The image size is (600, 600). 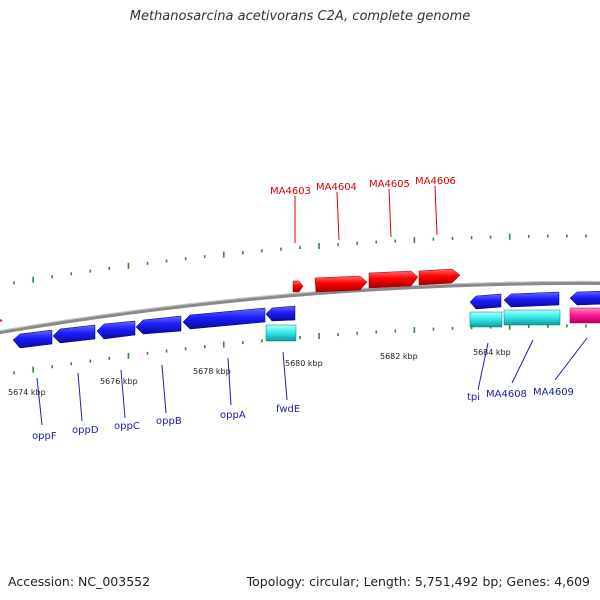 I want to click on upper-gene-labels: MA4603 MA4604 MA4605 MA4606, so click(x=363, y=186).